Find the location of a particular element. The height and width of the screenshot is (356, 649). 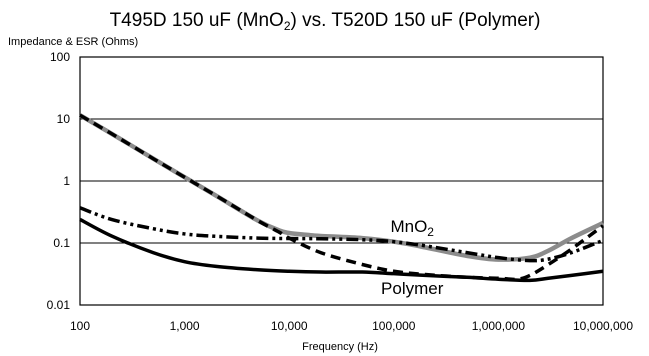

y-axis-label: Impedance & ESR (Ohms) is located at coordinates (73, 42).